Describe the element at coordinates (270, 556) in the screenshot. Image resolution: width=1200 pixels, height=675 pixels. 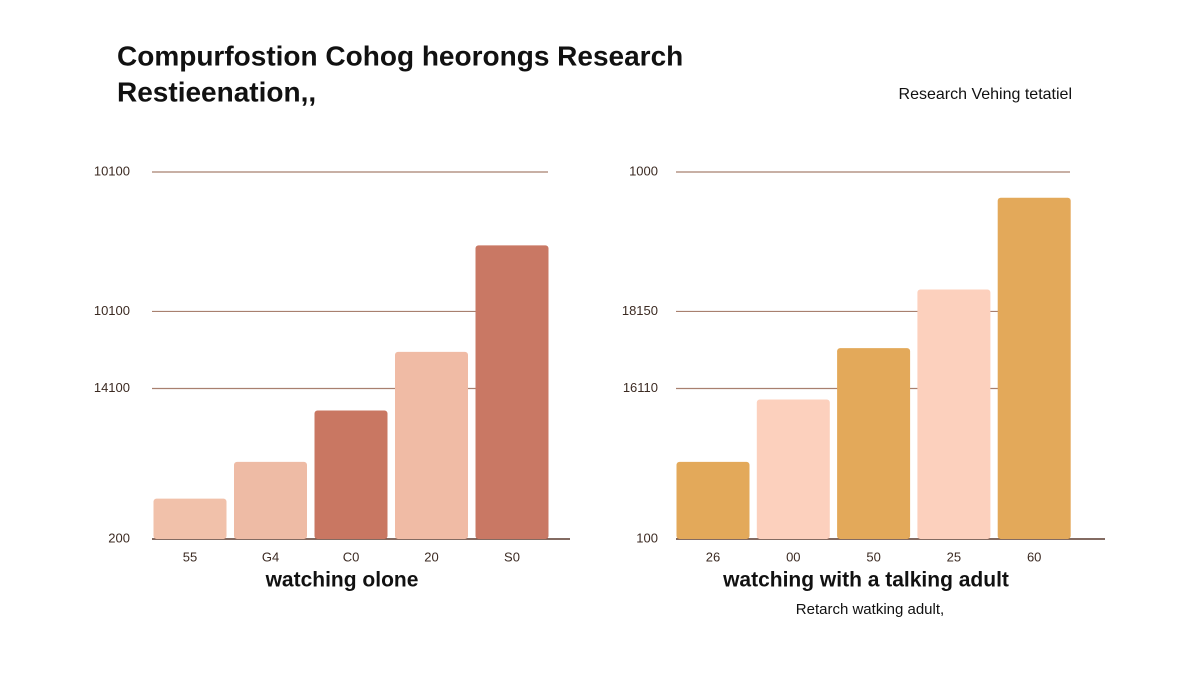
I see `x-tick-label: G4` at that location.